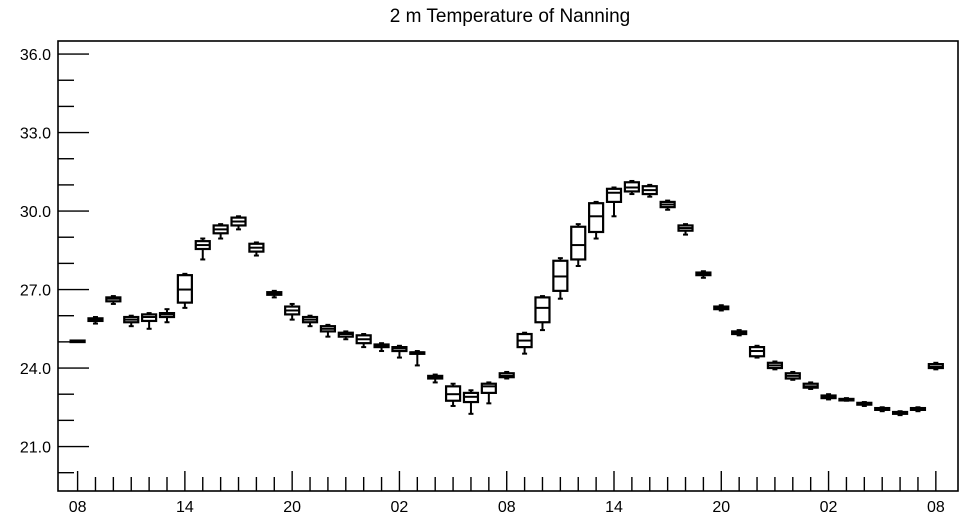 This screenshot has width=964, height=525. Describe the element at coordinates (35, 448) in the screenshot. I see `y-tick-label: 21.0` at that location.